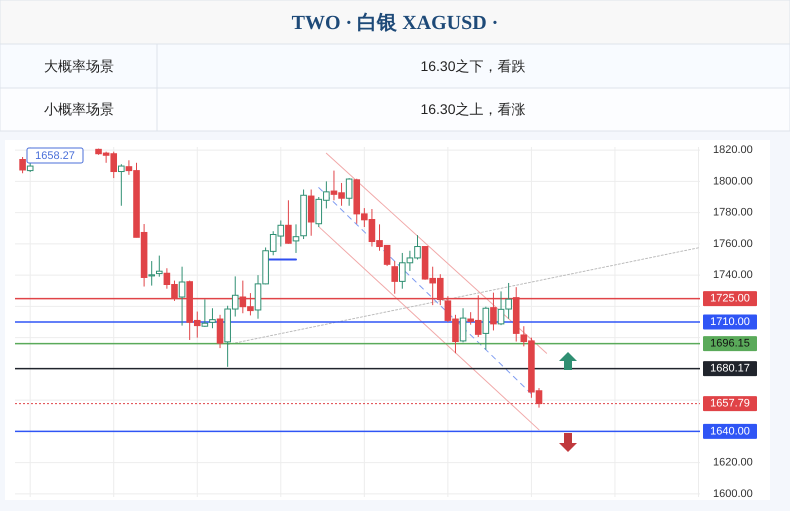 The image size is (790, 511). What do you see at coordinates (733, 212) in the screenshot?
I see `y-tick-label: 1780.00` at bounding box center [733, 212].